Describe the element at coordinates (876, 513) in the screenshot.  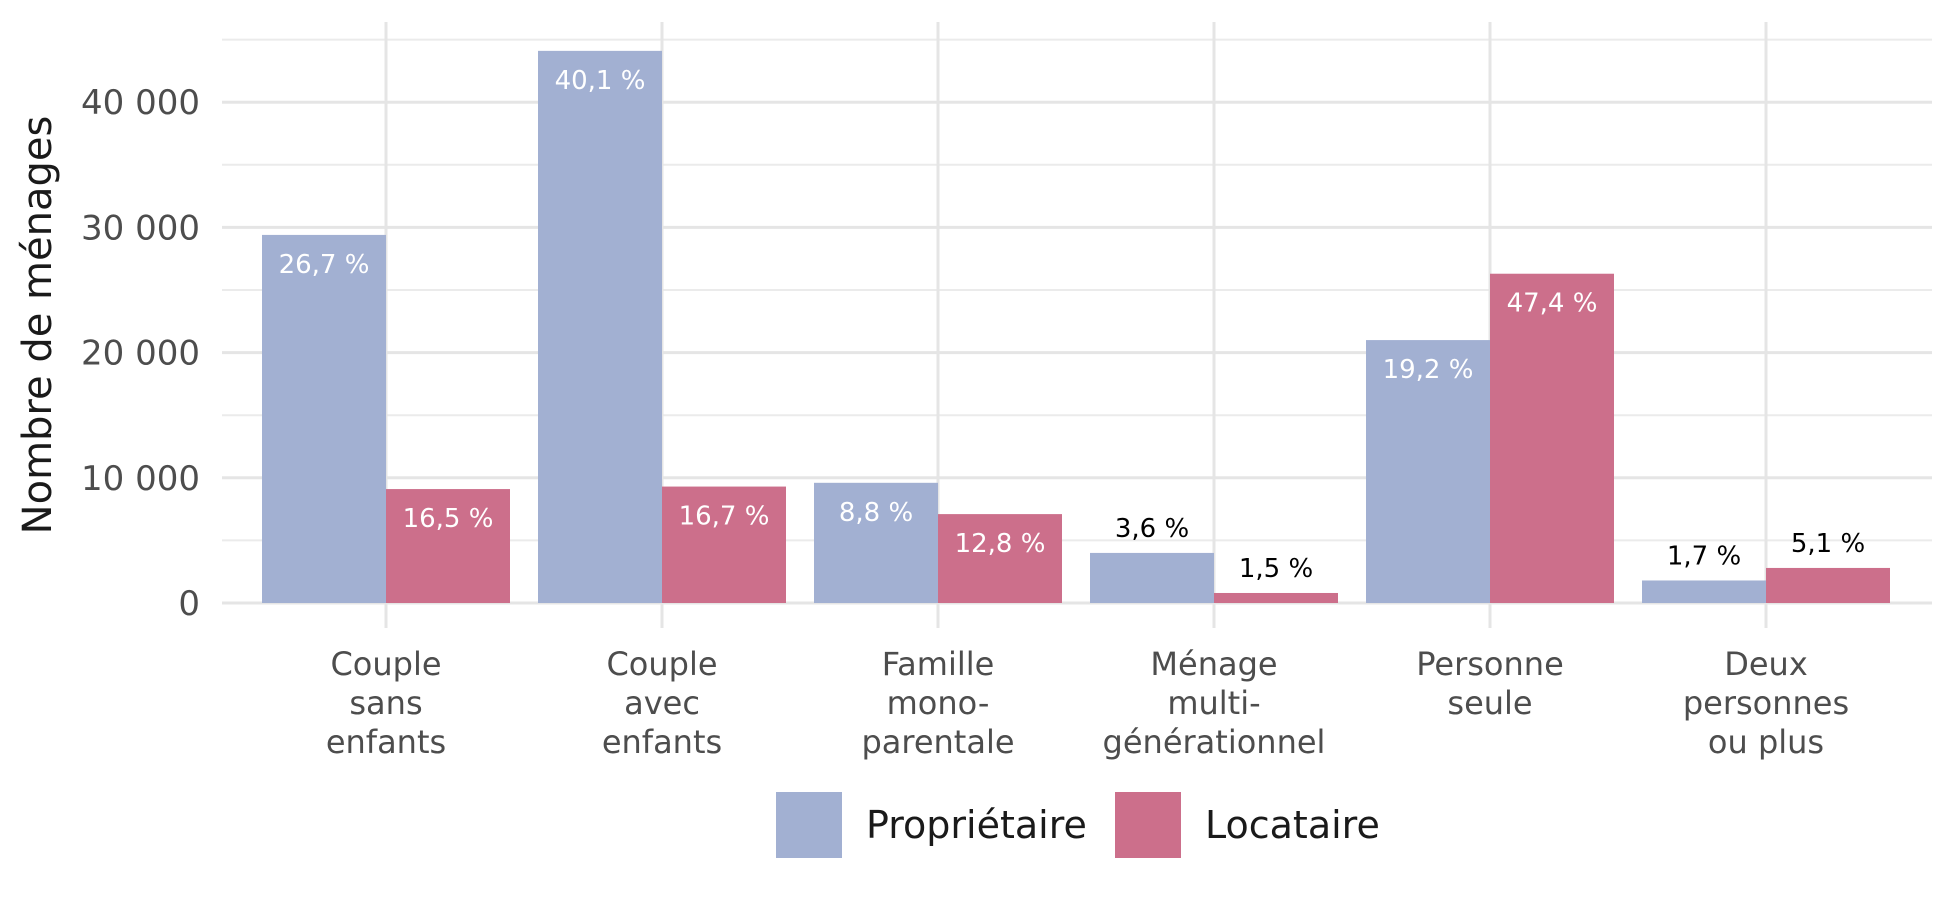
I see `data-label: 8,8 %` at that location.